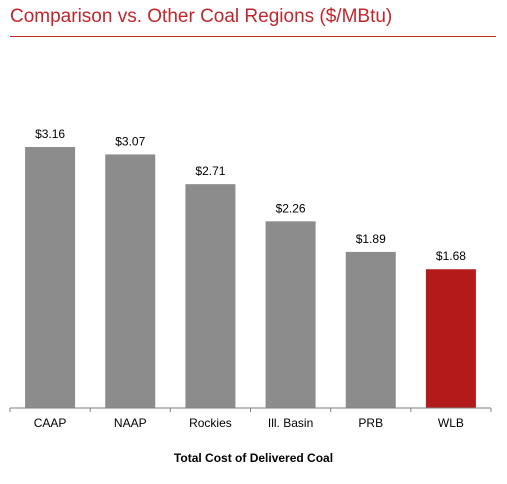 This screenshot has height=484, width=507. I want to click on x-tick-label: CAAP, so click(50, 423).